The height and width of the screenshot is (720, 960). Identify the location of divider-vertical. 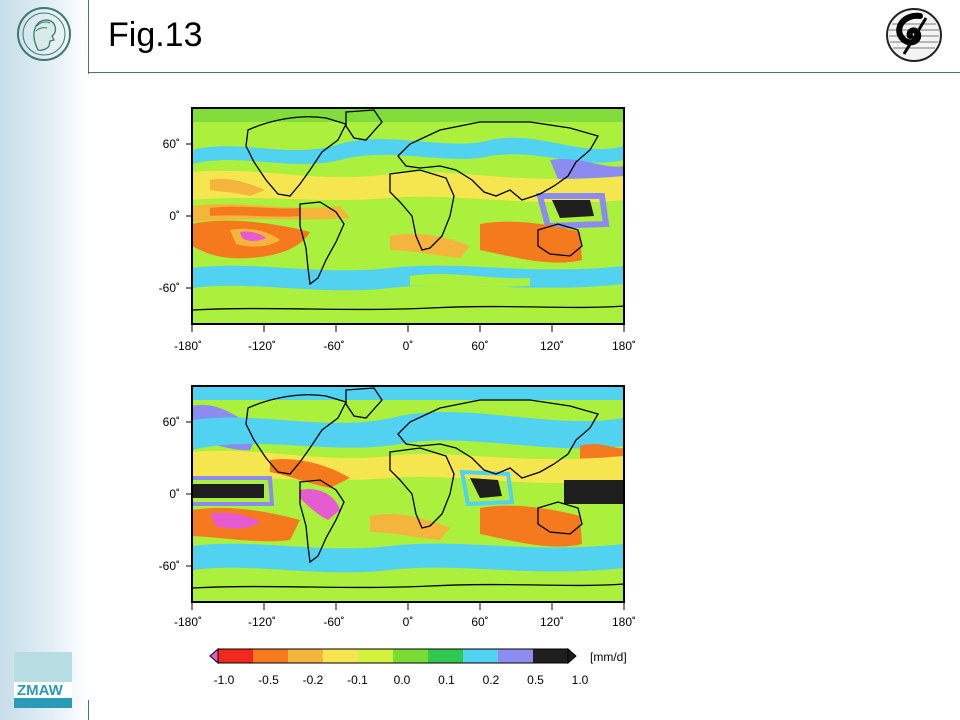
(88, 37).